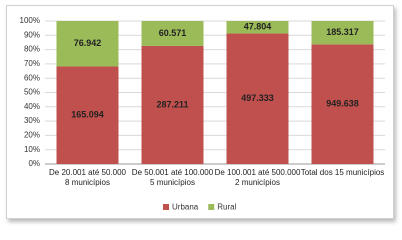 The height and width of the screenshot is (240, 402). I want to click on data-label: 47.804, so click(258, 27).